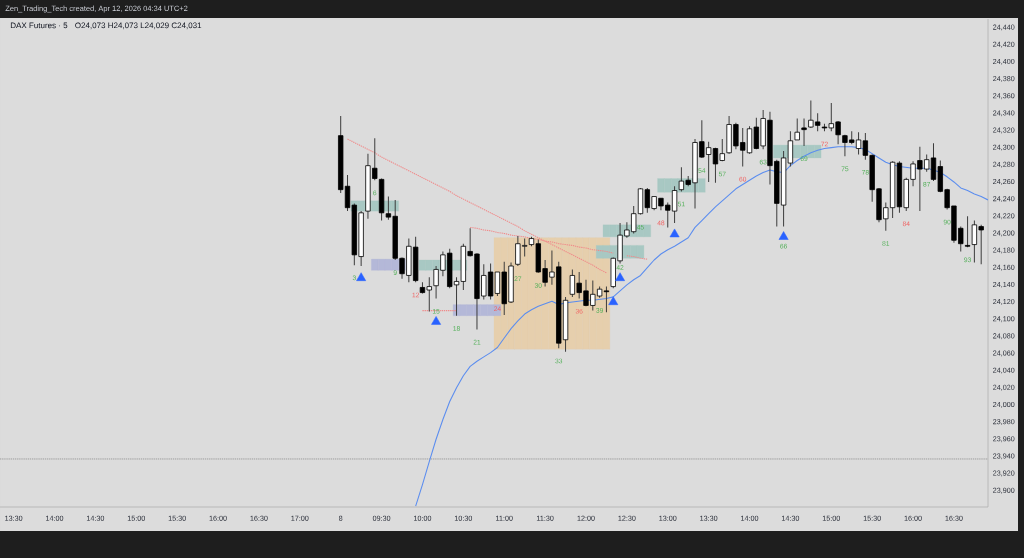  What do you see at coordinates (39, 25) in the screenshot?
I see `chart-title: DAX Futures · 5` at bounding box center [39, 25].